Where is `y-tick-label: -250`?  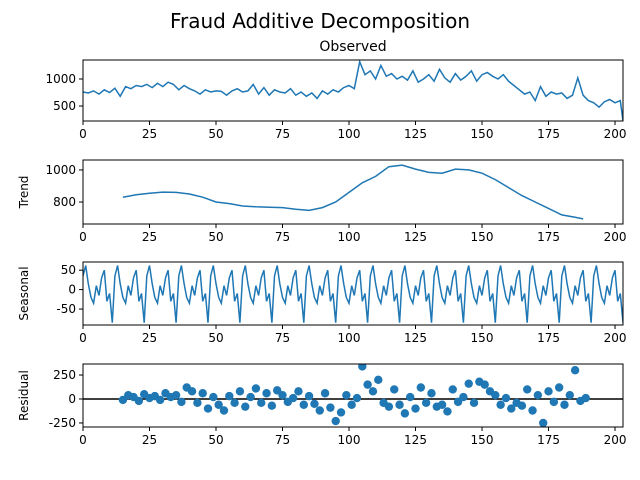
y-tick-label: -250 is located at coordinates (62, 423).